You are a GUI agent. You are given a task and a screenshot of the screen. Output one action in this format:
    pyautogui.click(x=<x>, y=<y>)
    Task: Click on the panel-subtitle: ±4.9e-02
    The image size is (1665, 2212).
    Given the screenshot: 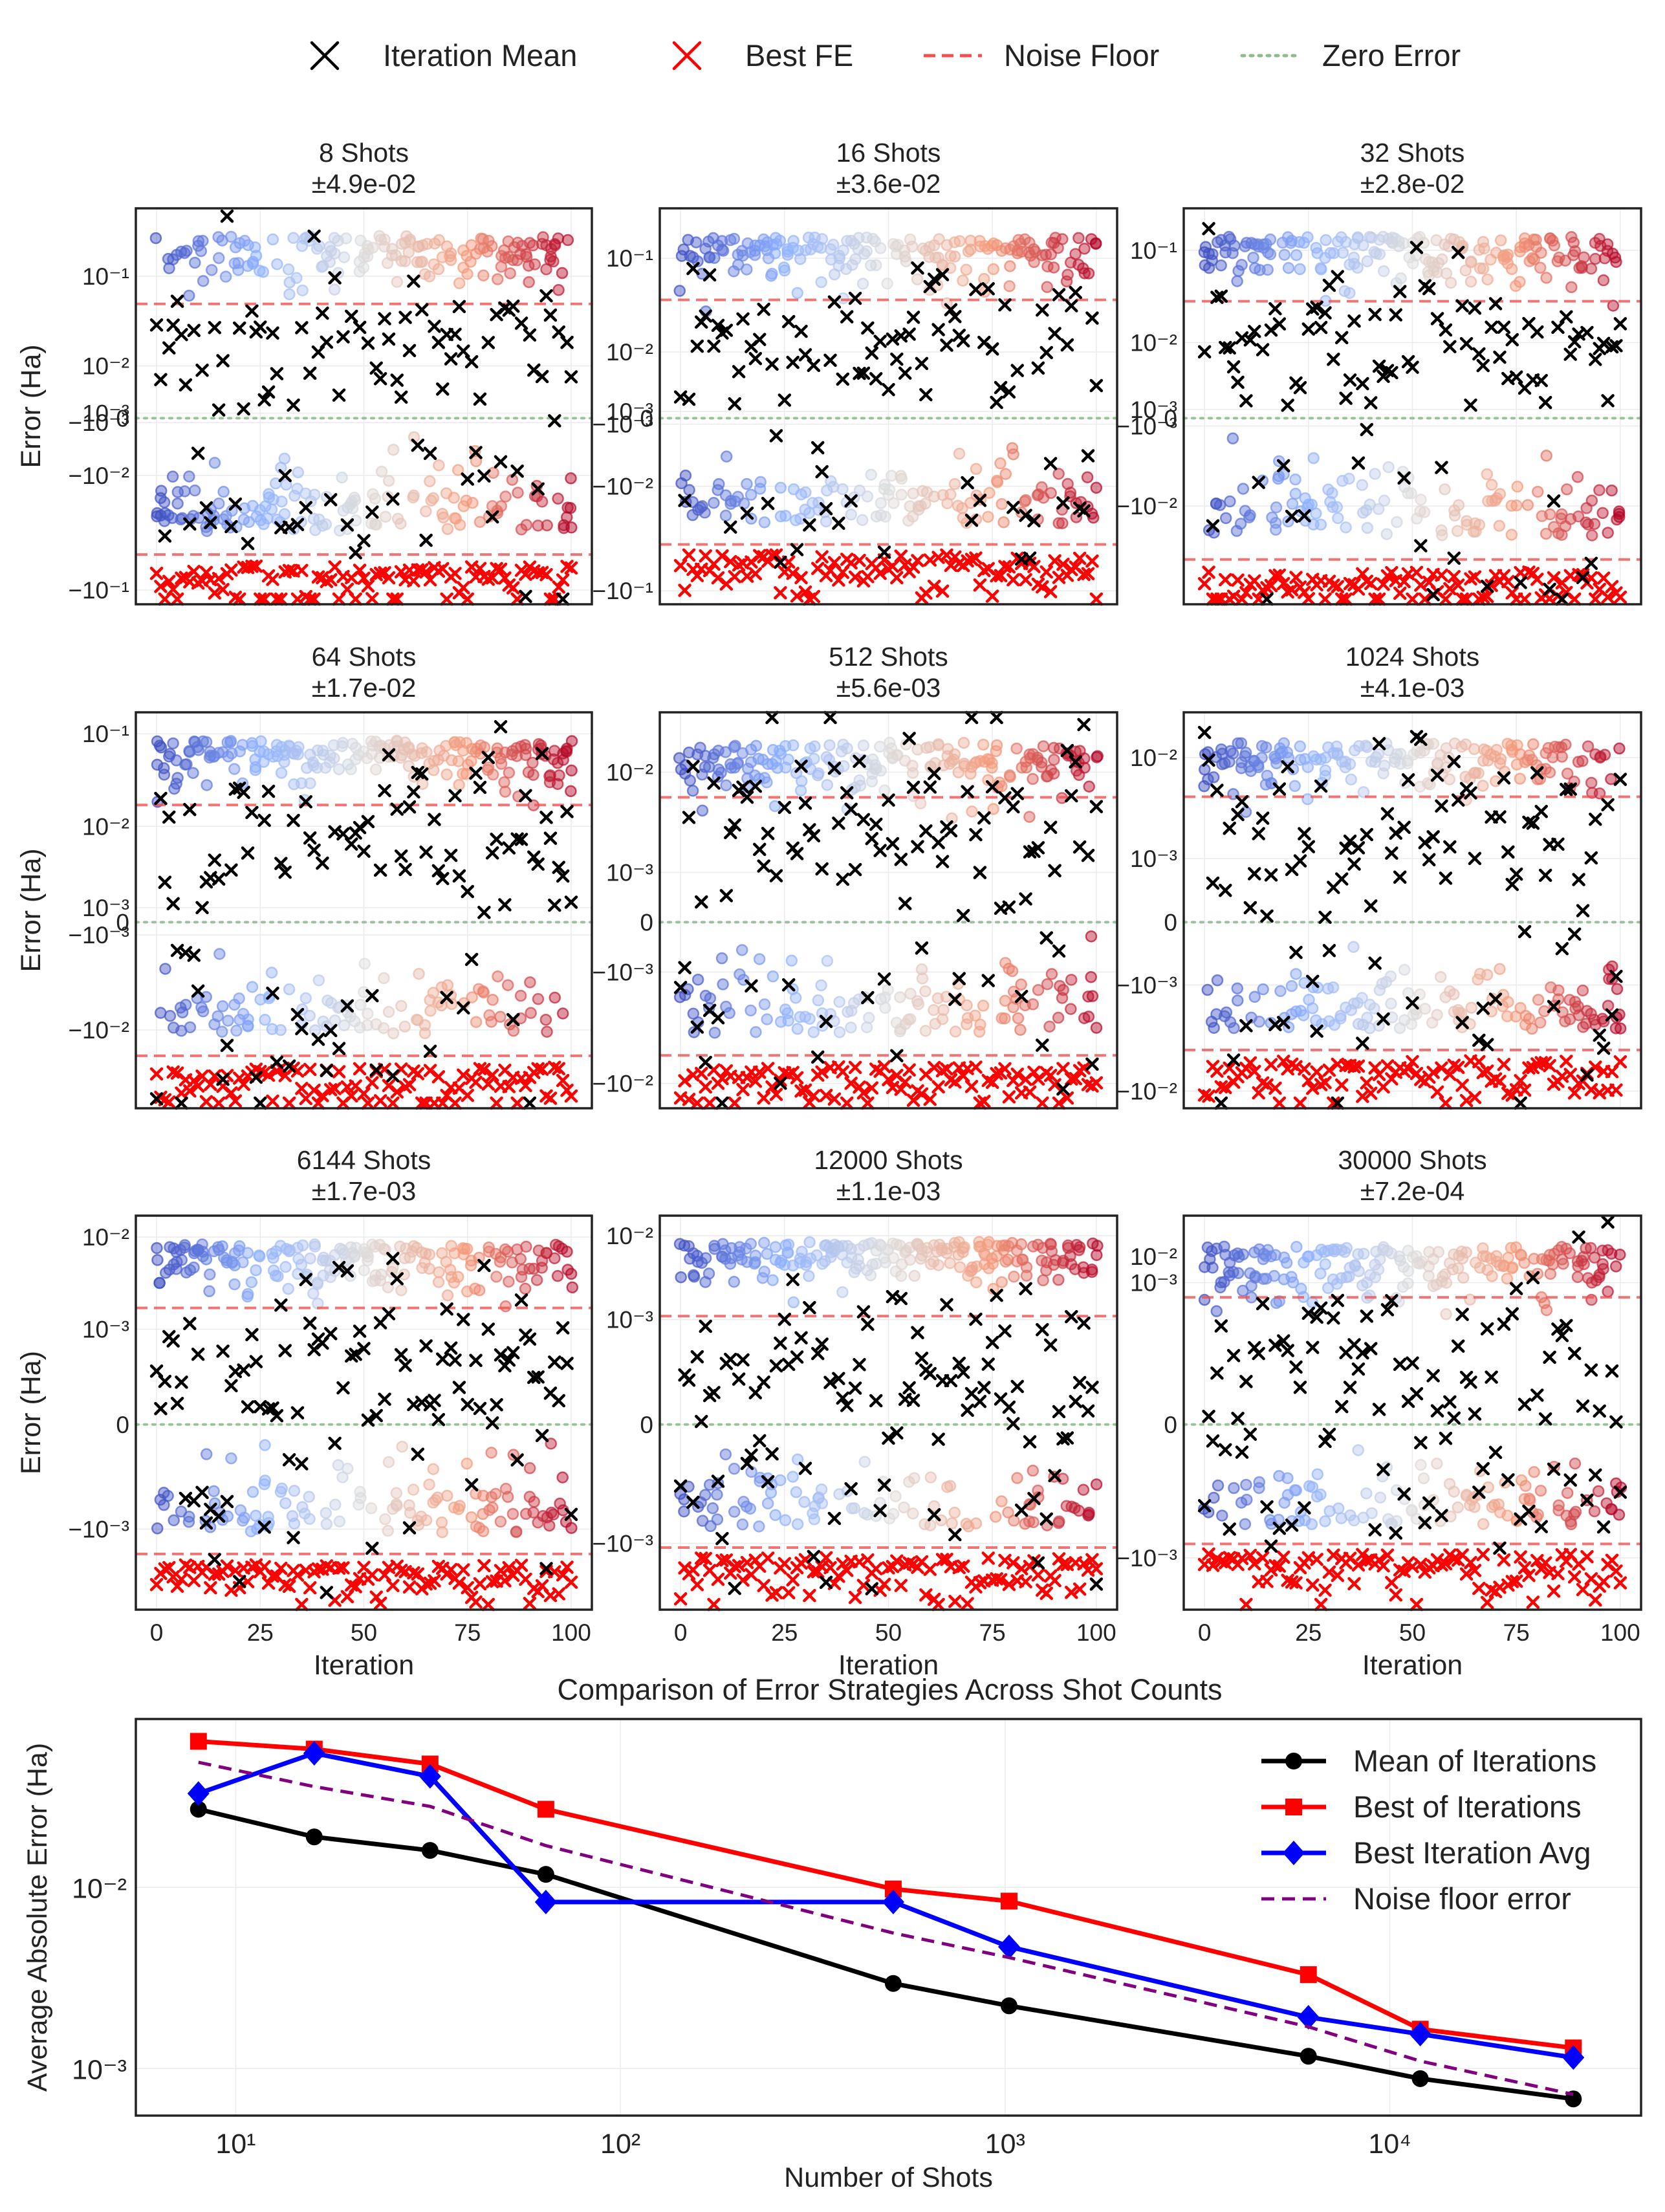 What is the action you would take?
    pyautogui.click(x=365, y=184)
    